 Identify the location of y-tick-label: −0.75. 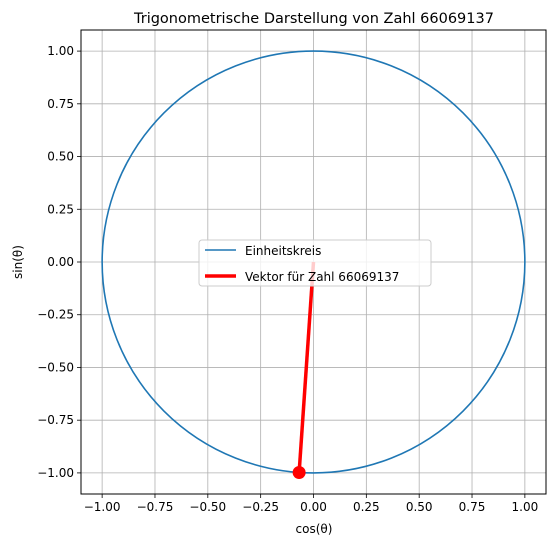
(55, 420).